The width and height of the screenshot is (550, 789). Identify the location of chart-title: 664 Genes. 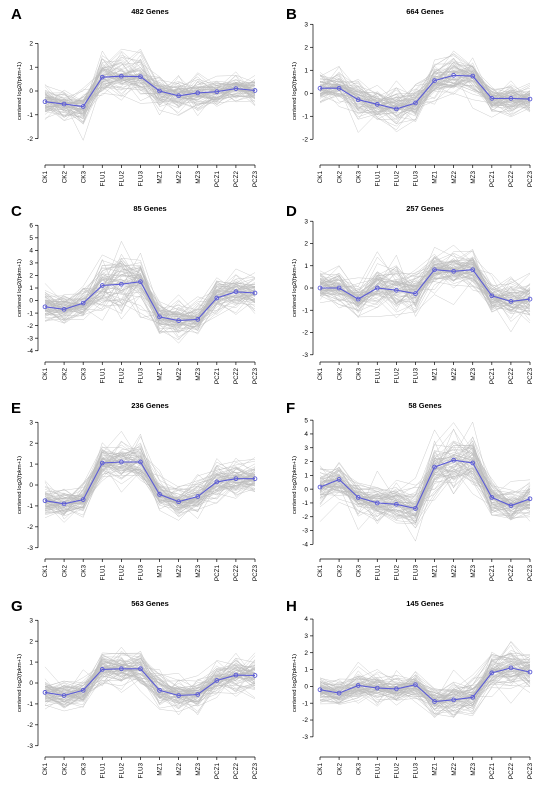
(425, 11).